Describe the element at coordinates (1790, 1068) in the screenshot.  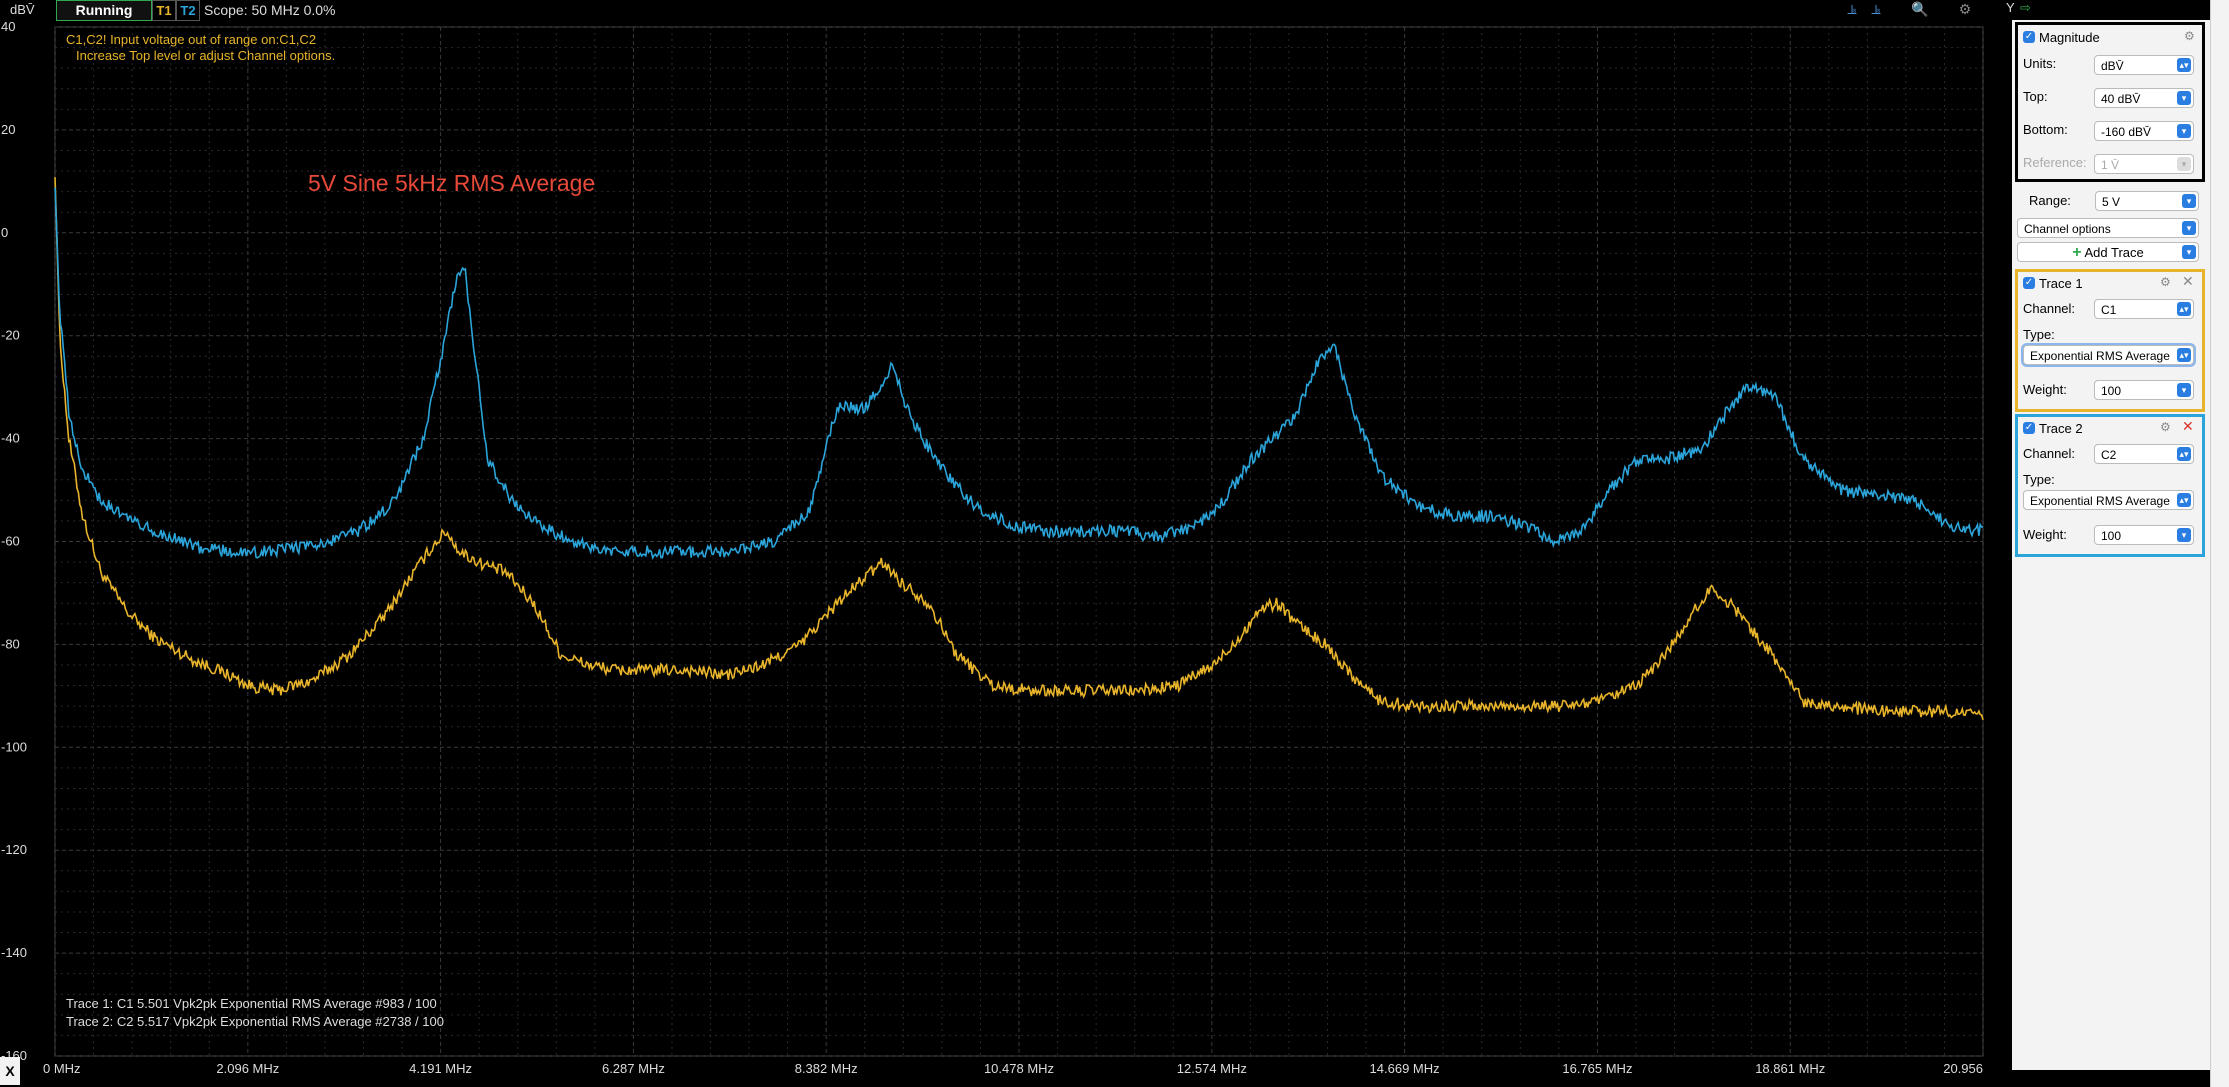
I see `x-tick-label: 18.861 MHz` at that location.